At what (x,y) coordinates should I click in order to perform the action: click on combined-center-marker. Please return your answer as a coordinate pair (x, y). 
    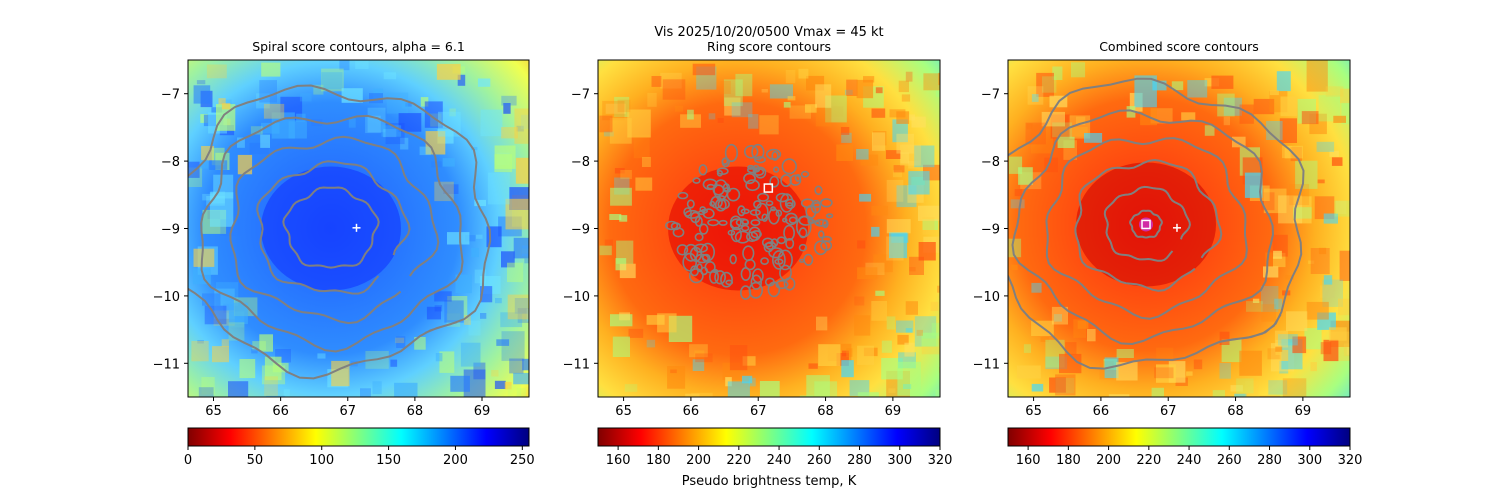
    Looking at the image, I should click on (1146, 224).